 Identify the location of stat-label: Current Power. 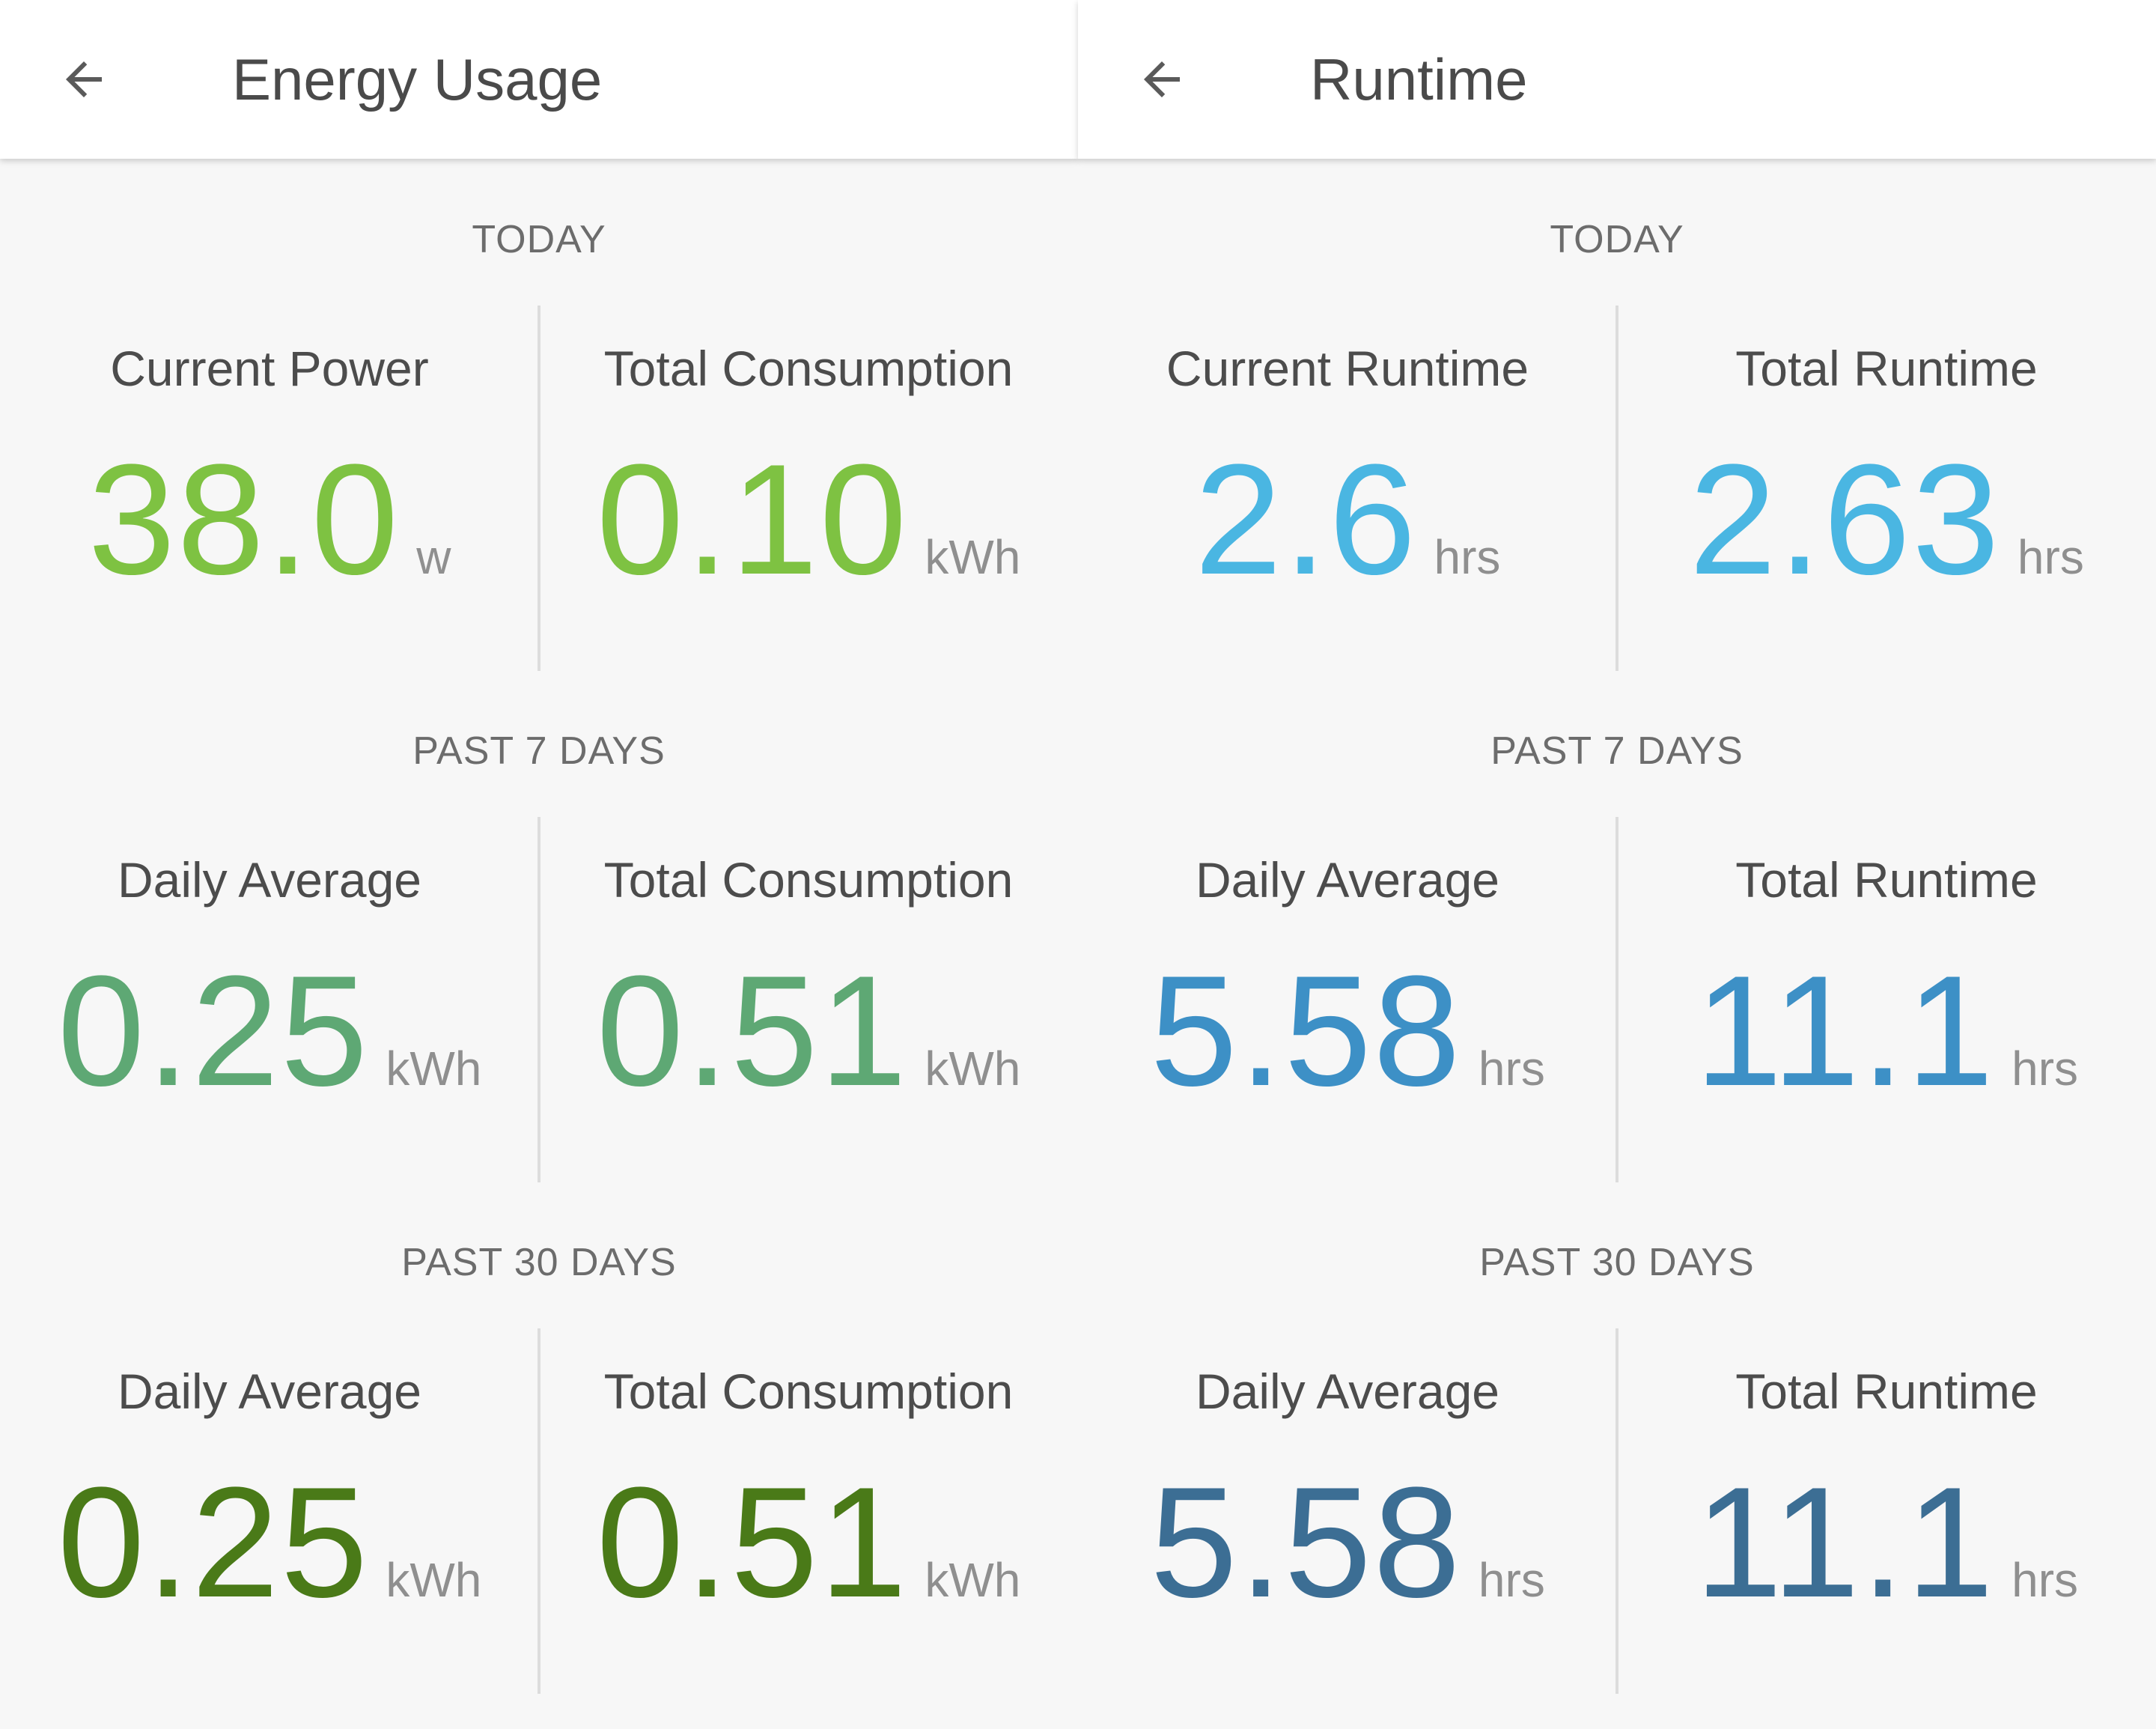
(269, 368).